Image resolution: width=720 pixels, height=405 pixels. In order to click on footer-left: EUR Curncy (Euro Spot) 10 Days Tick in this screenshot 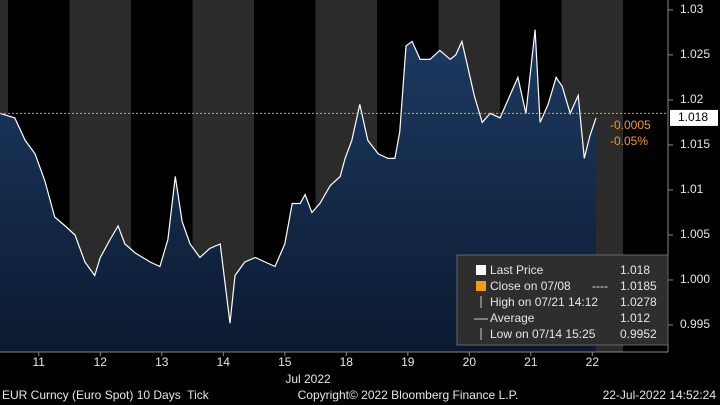, I will do `click(106, 395)`.